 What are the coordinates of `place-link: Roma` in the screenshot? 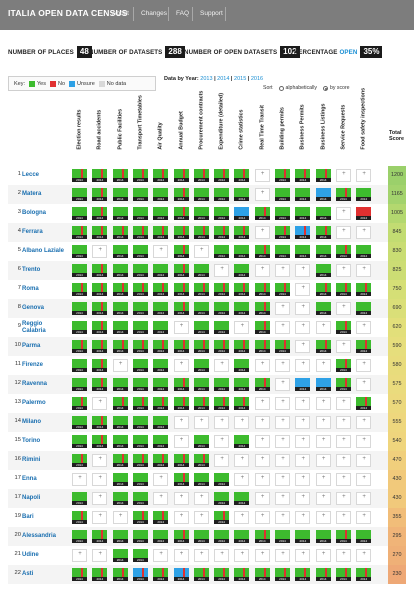 It's located at (30, 289).